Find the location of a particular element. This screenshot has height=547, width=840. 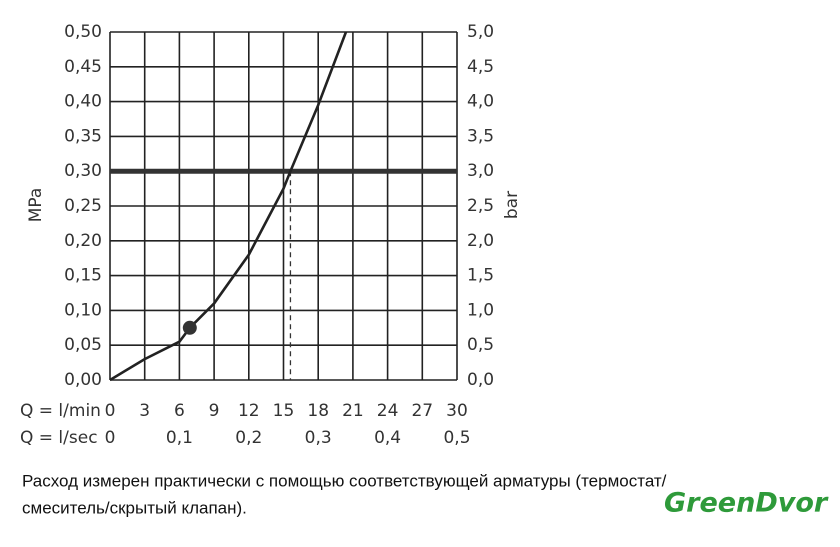

y-tick-label: 0,30 is located at coordinates (83, 171).